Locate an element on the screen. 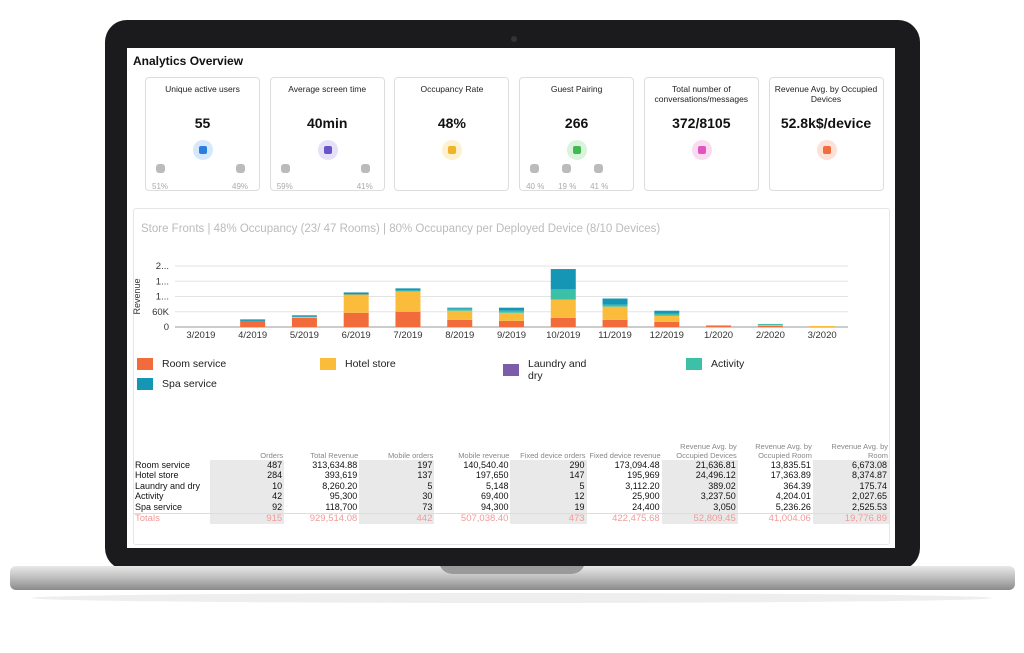 This screenshot has height=653, width=1024. table-cell: 118,700 is located at coordinates (341, 506).